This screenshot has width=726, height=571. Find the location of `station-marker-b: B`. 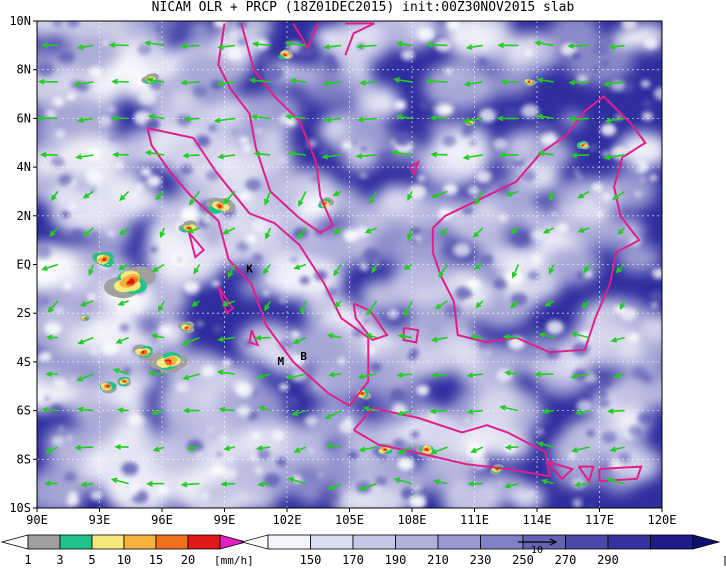

station-marker-b: B is located at coordinates (303, 356).